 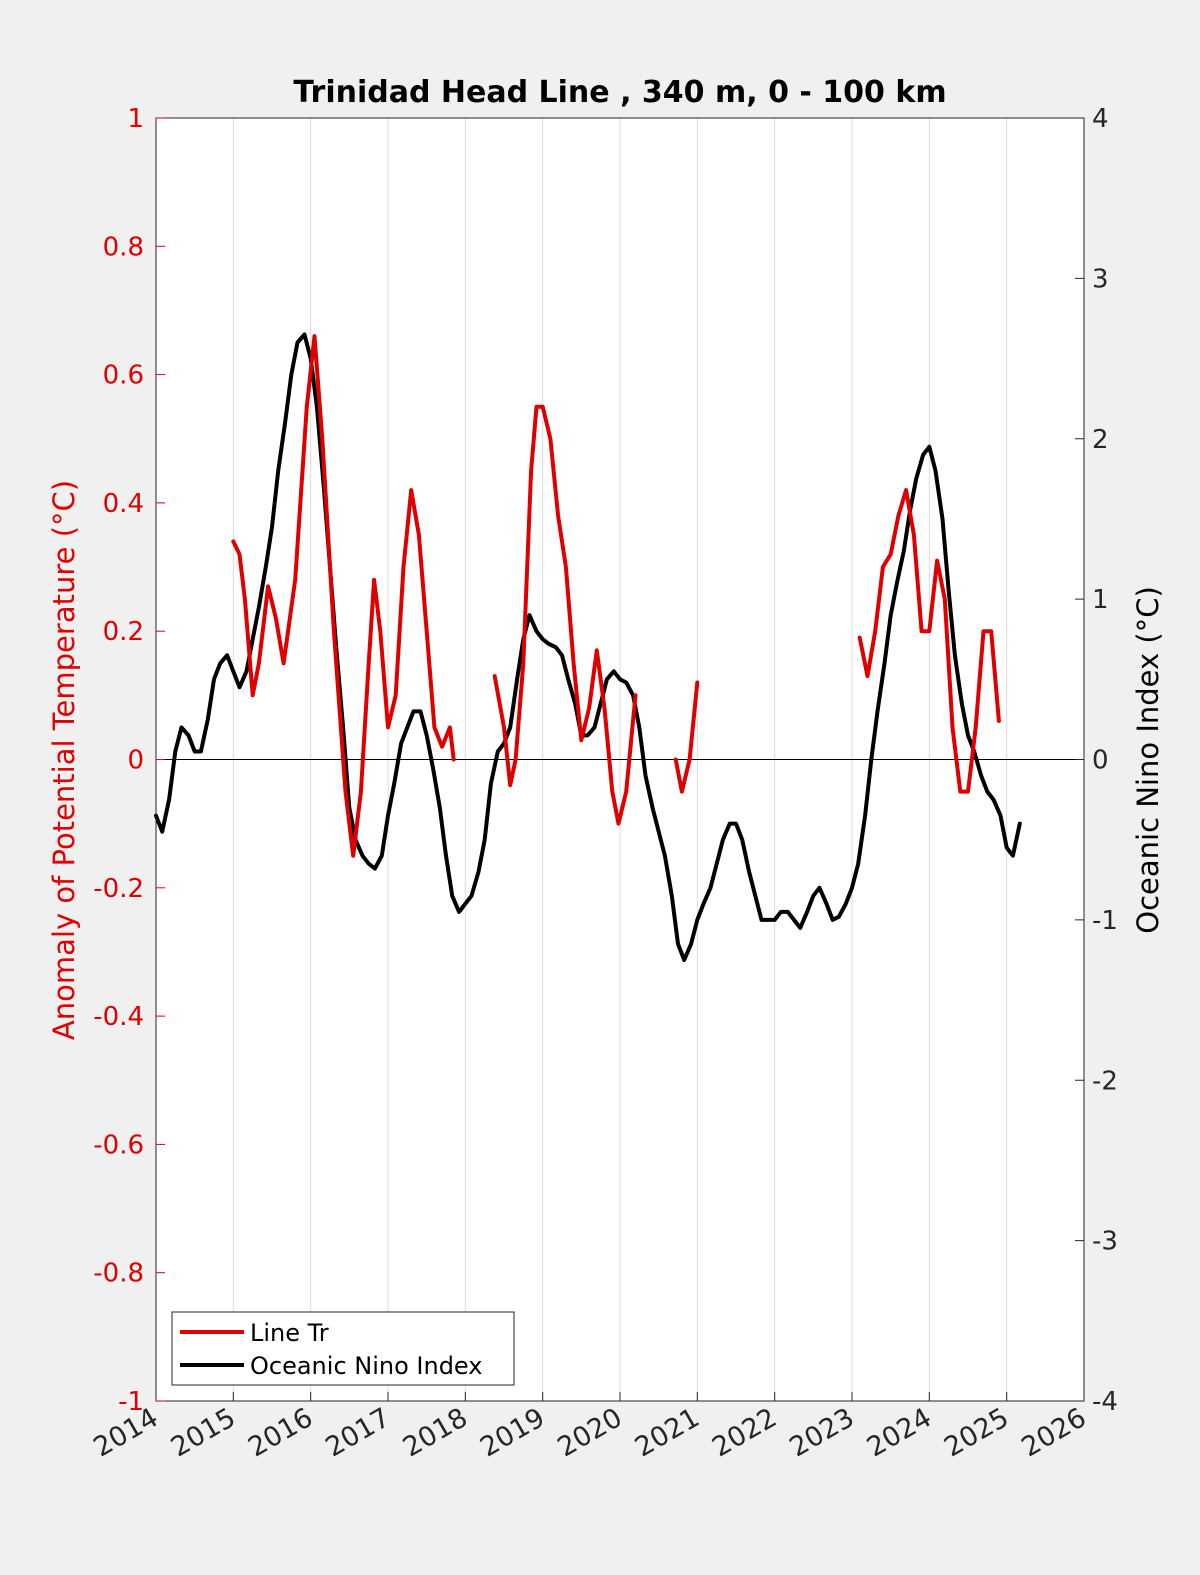 I want to click on right-y-tick-label: -2, so click(x=1105, y=1081).